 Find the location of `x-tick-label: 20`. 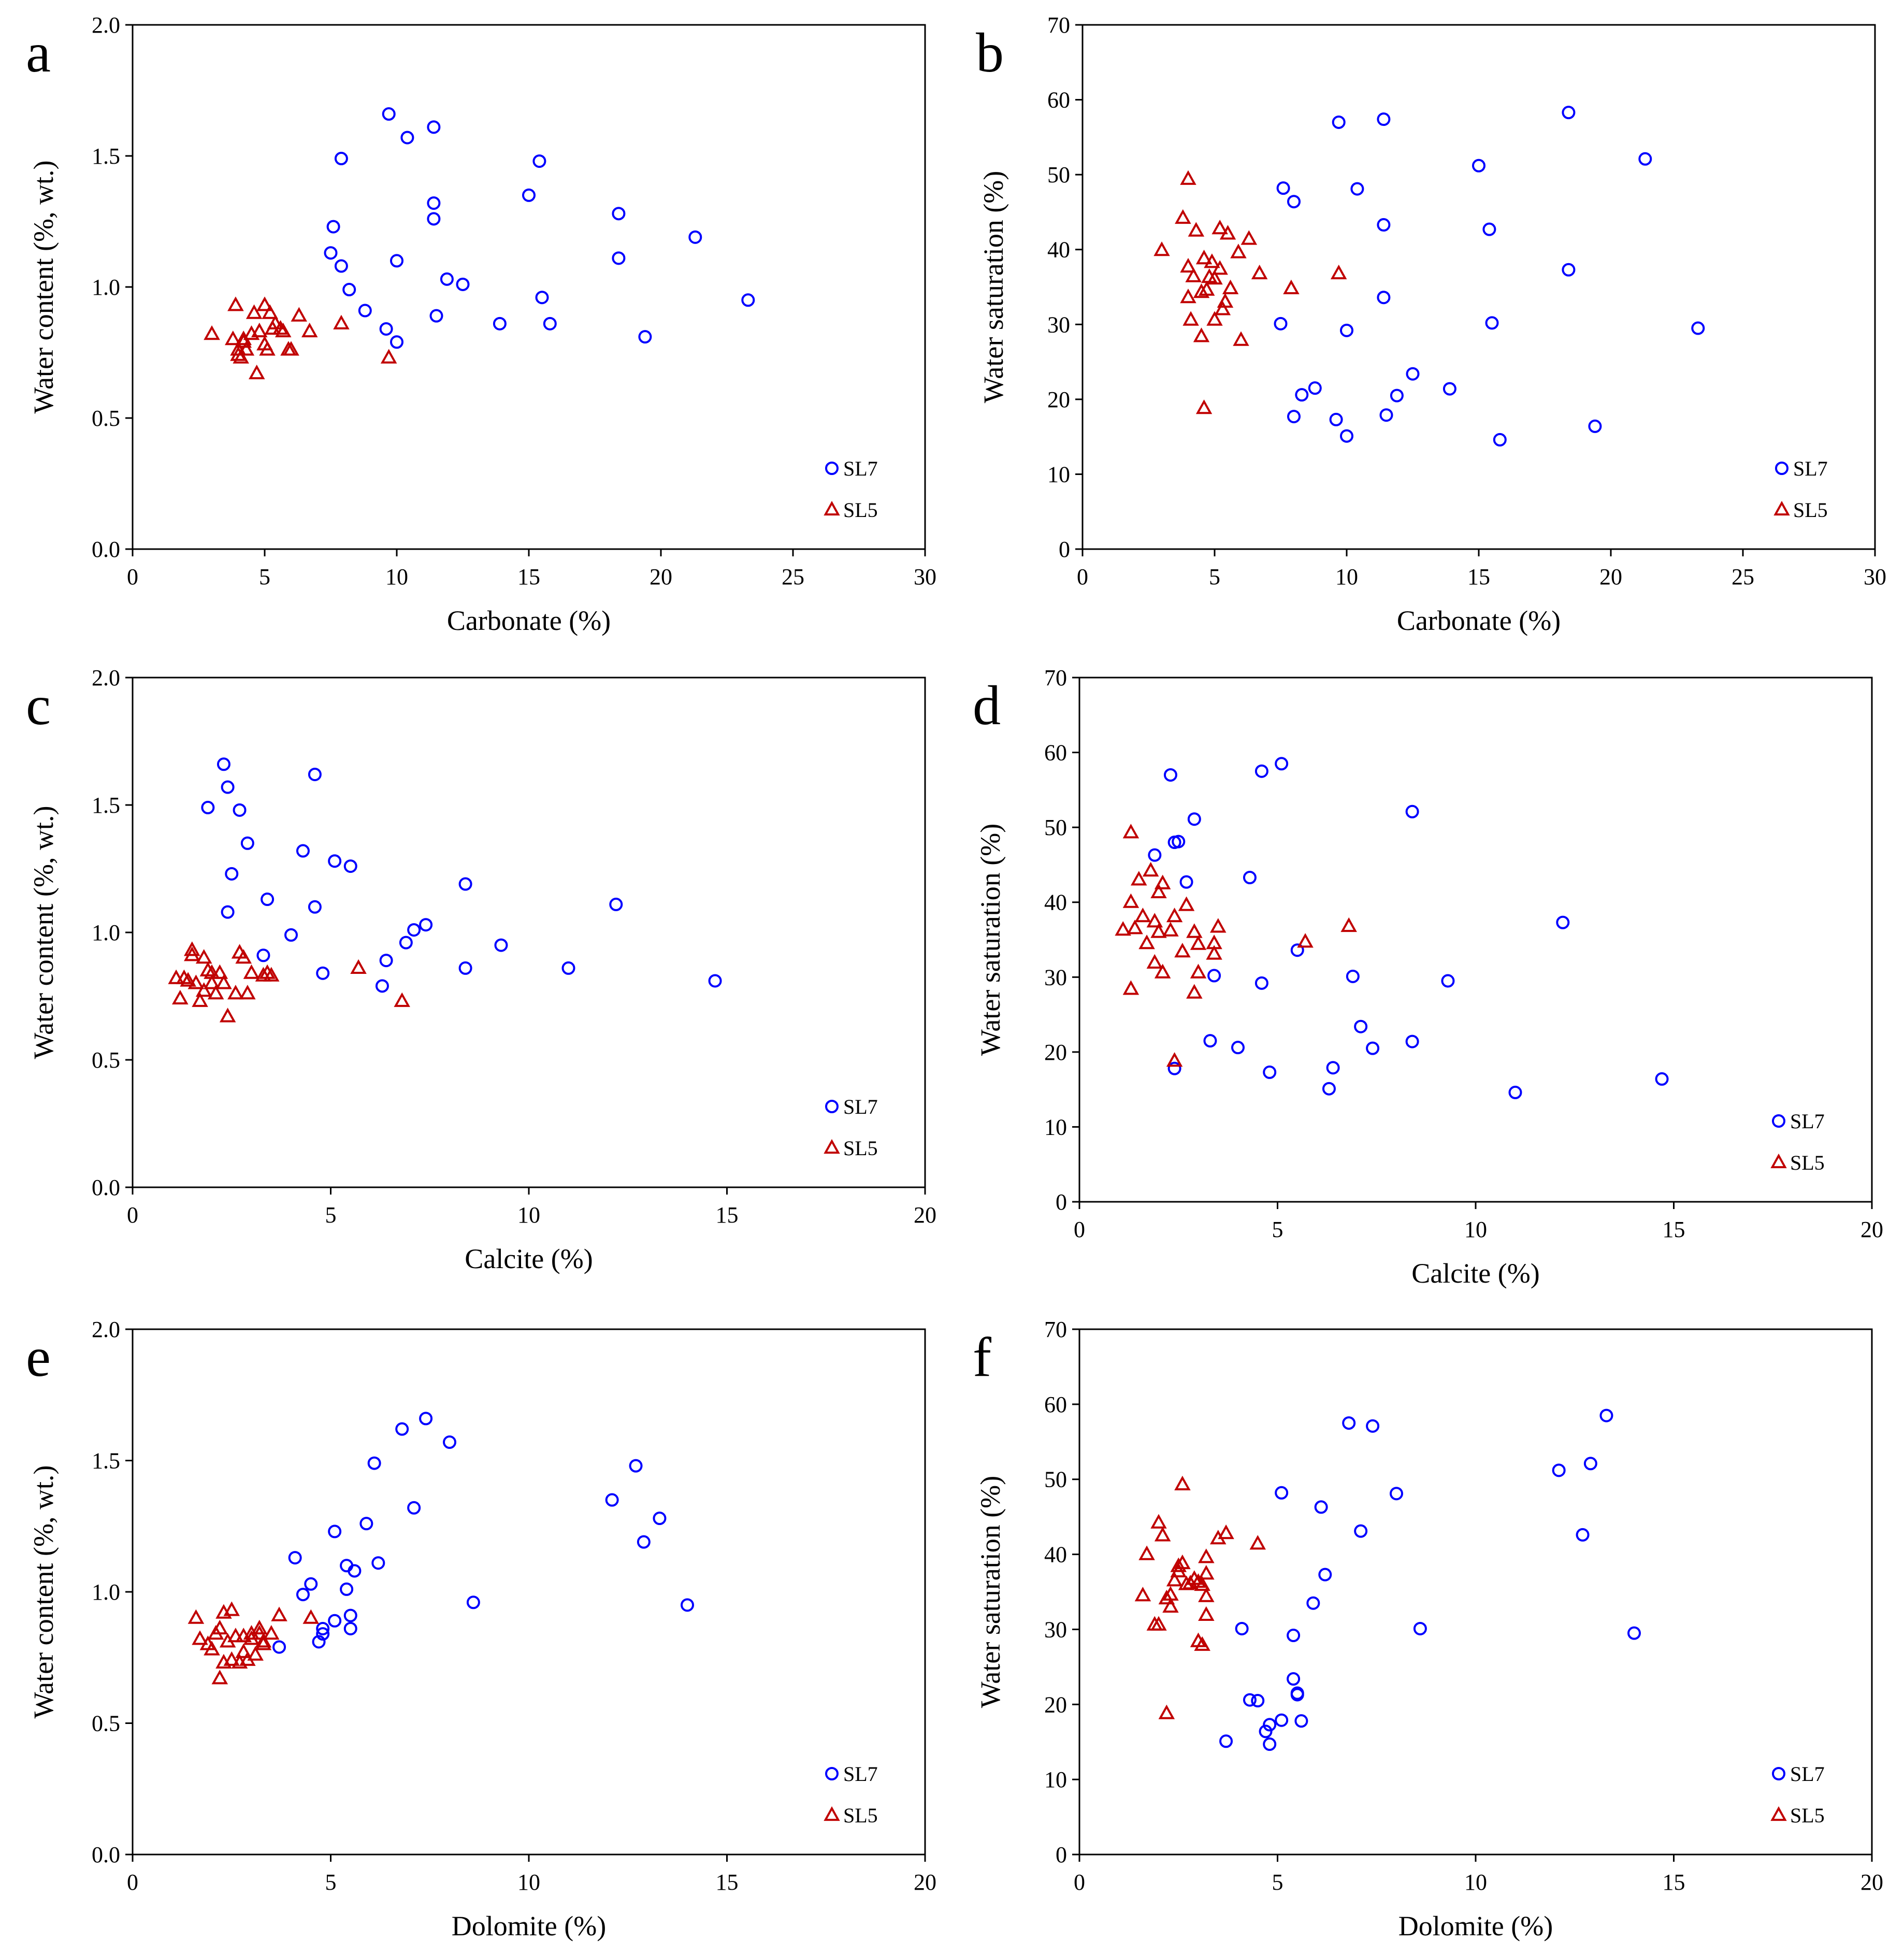

x-tick-label: 20 is located at coordinates (661, 577).